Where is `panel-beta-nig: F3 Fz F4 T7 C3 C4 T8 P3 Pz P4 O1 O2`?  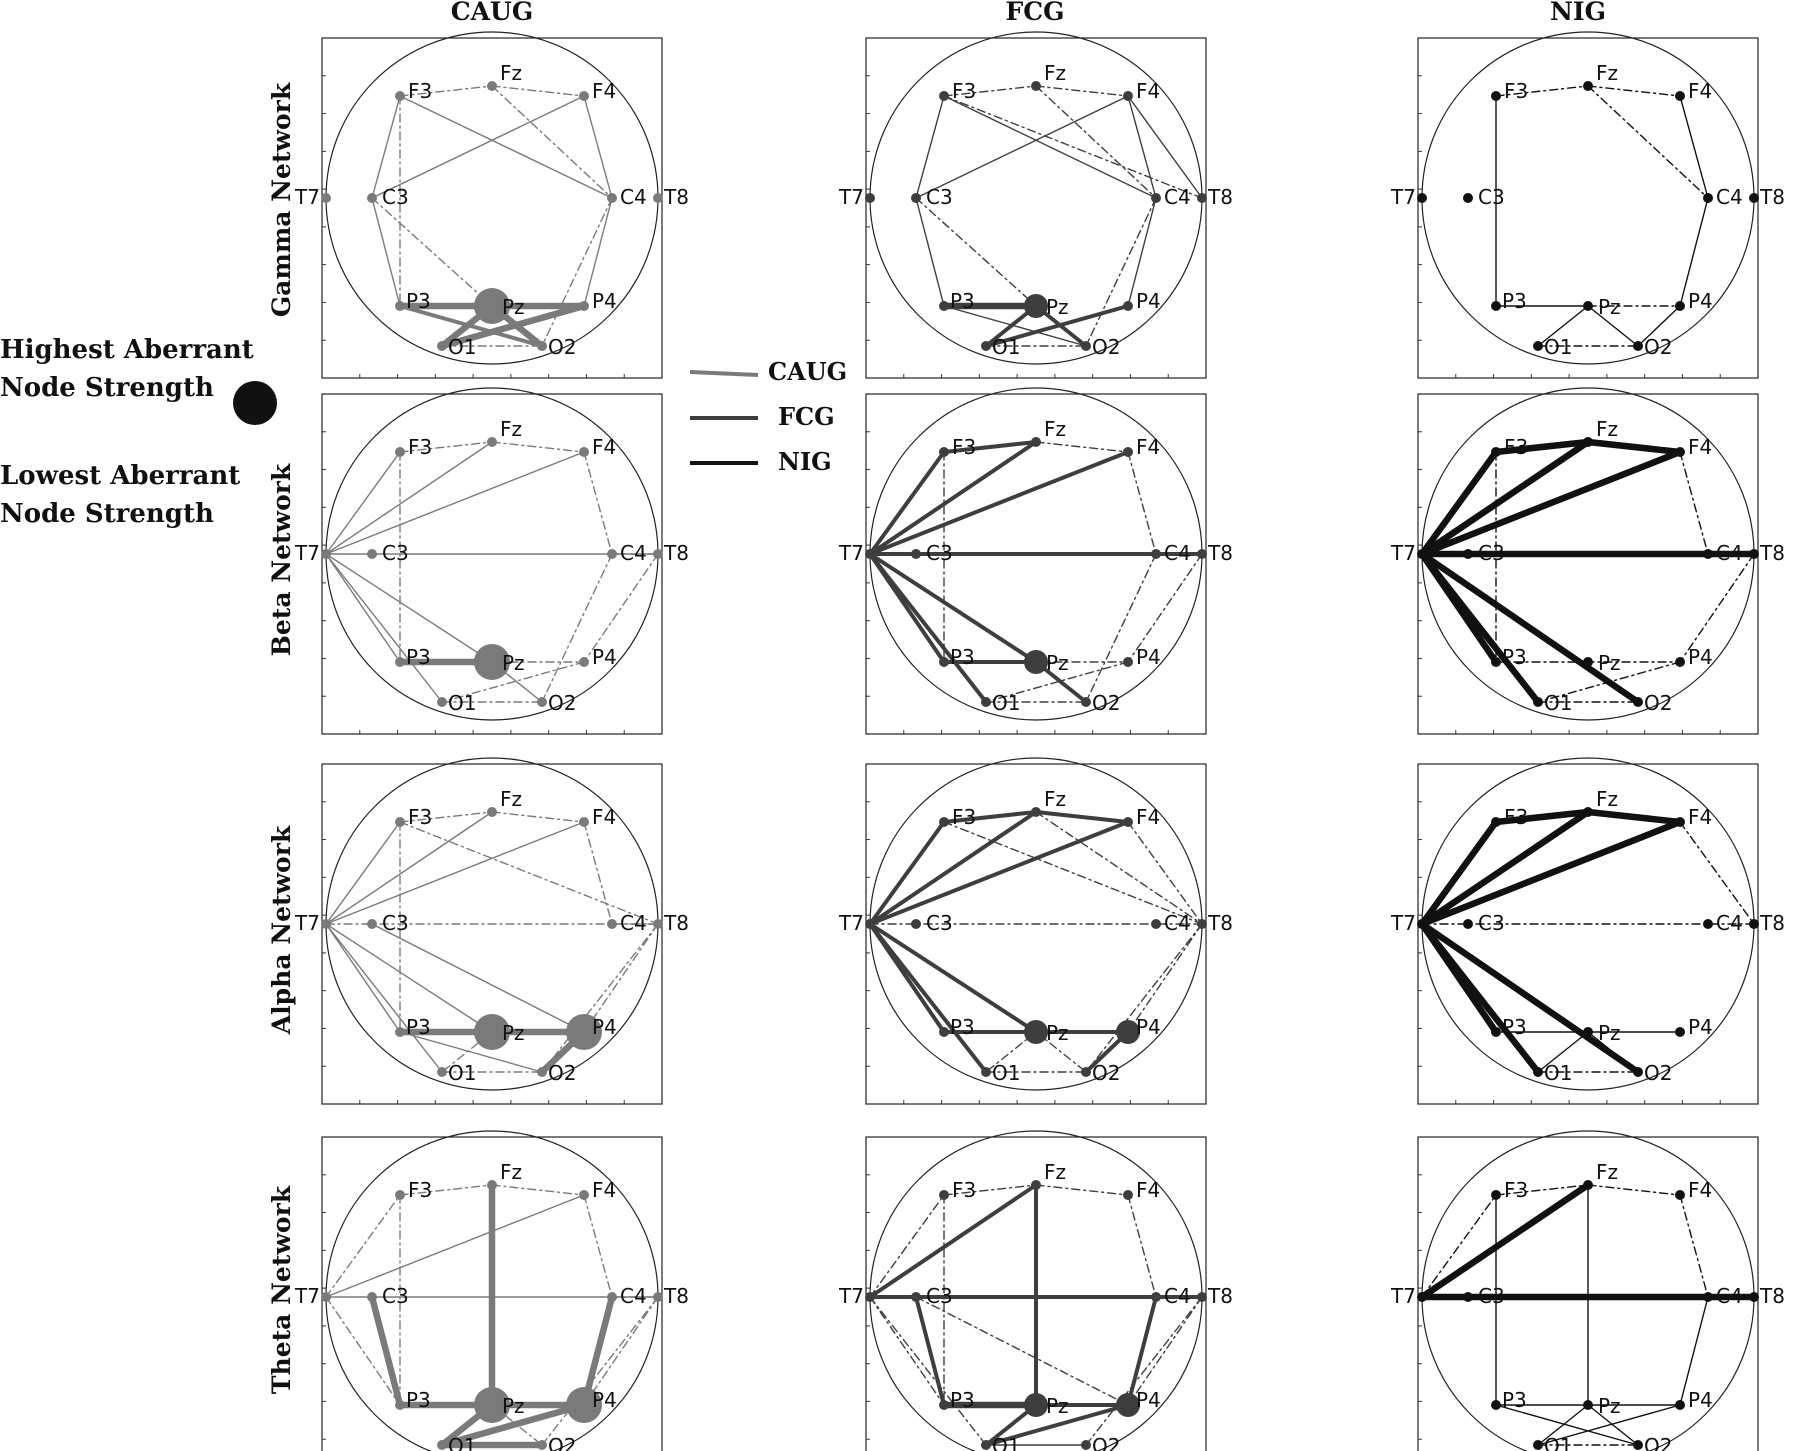
panel-beta-nig: F3 Fz F4 T7 C3 C4 T8 P3 Pz P4 O1 O2 is located at coordinates (1587, 561).